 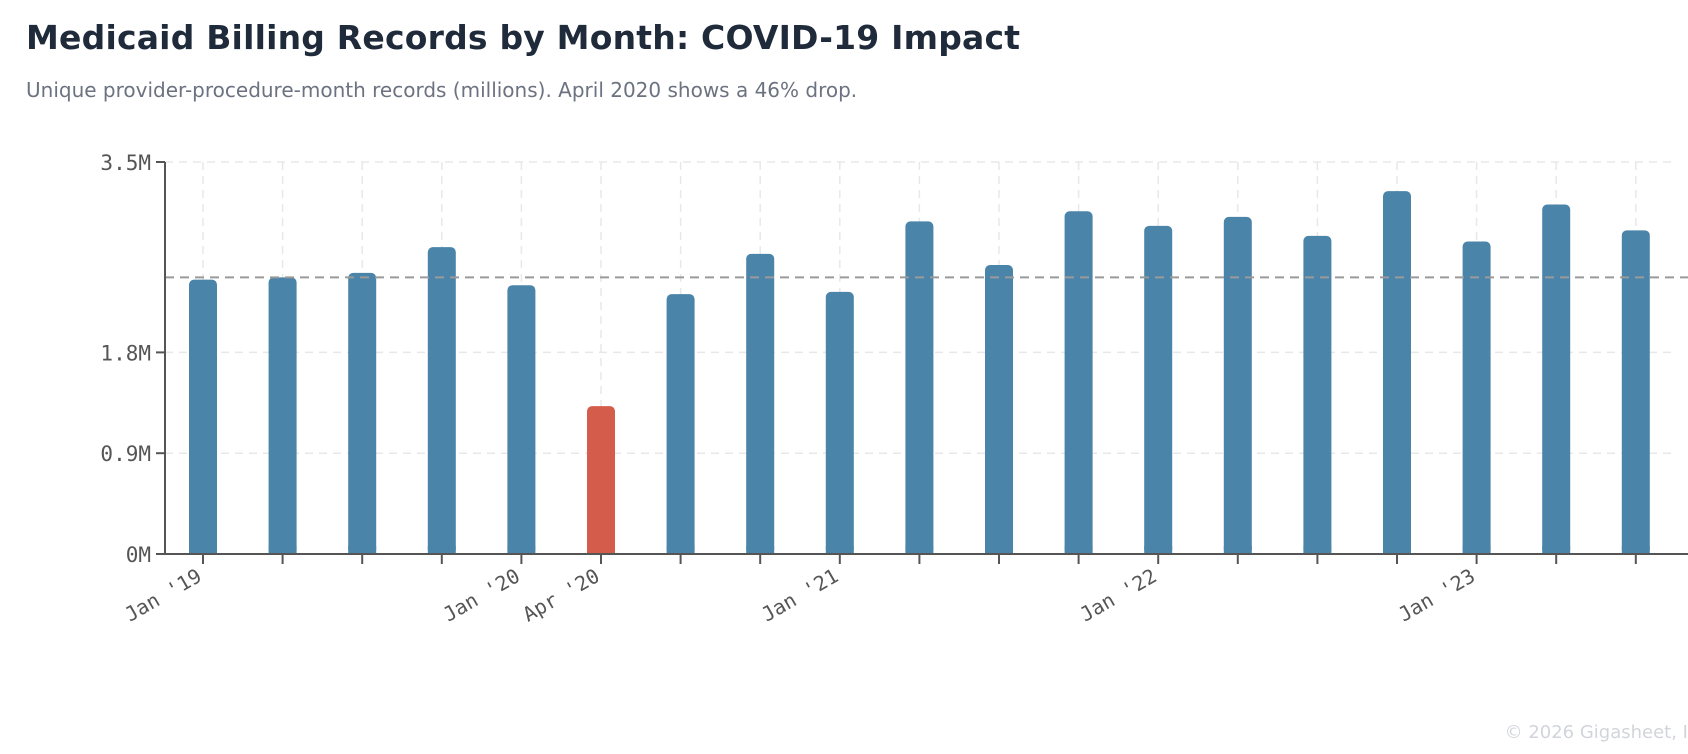 What do you see at coordinates (481, 595) in the screenshot?
I see `x-tick-label: Jan '20` at bounding box center [481, 595].